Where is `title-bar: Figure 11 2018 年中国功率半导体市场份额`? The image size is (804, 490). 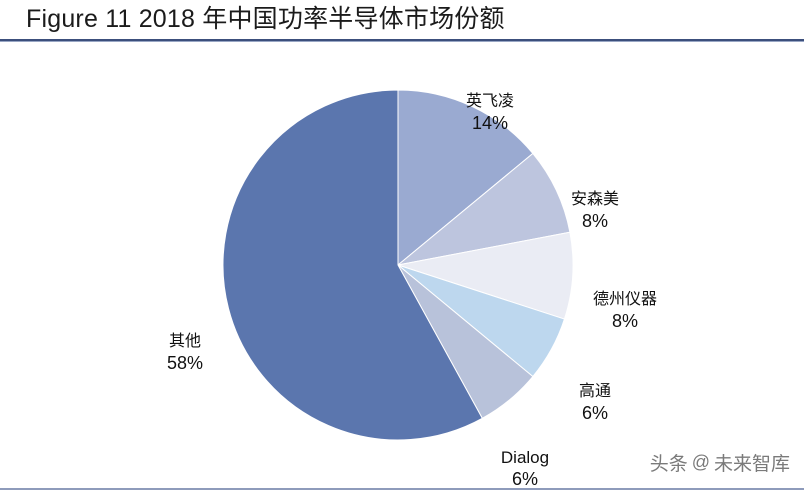 title-bar: Figure 11 2018 年中国功率半导体市场份额 is located at coordinates (402, 21).